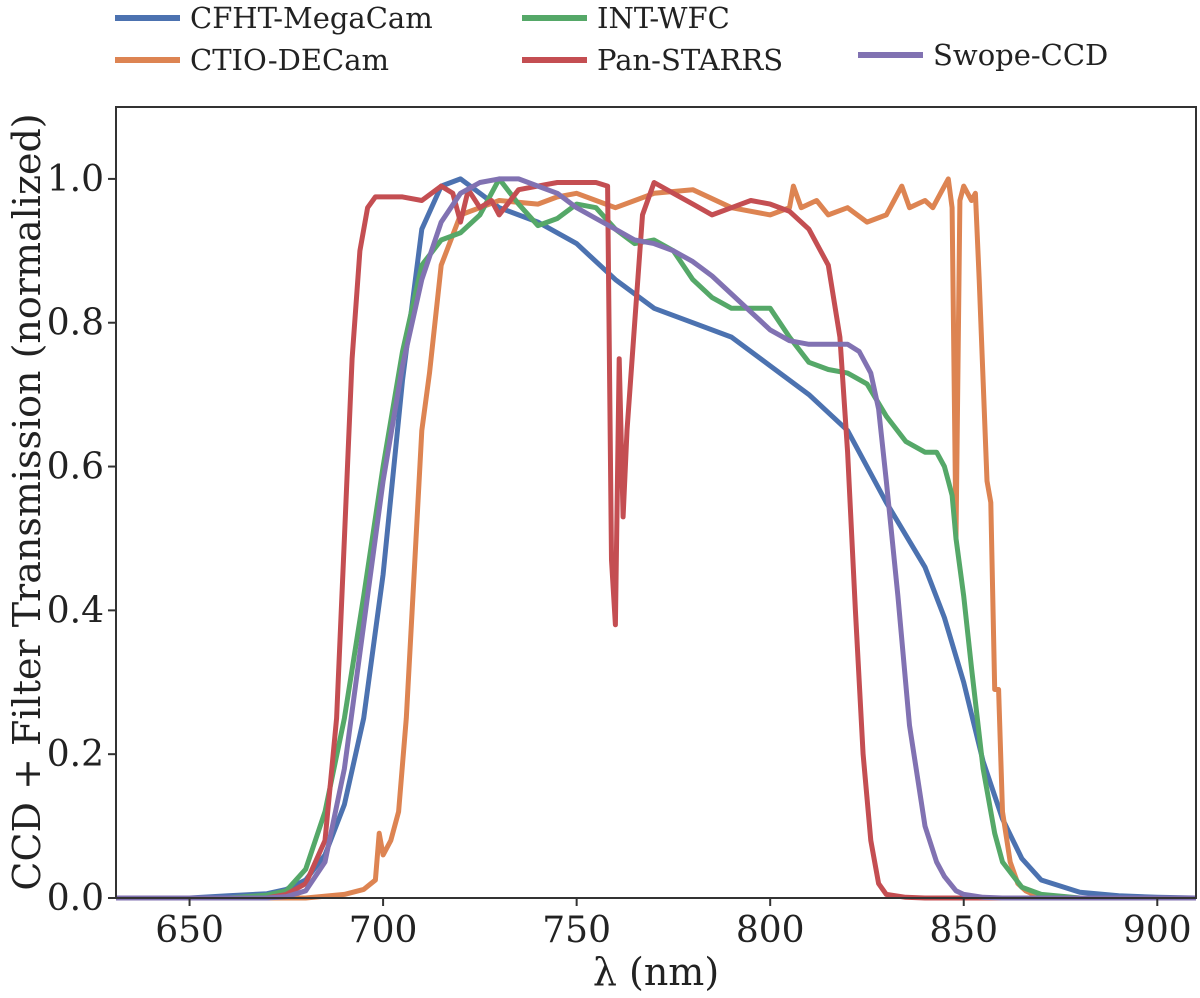  Describe the element at coordinates (75, 323) in the screenshot. I see `y-tick-label: 0.8` at that location.